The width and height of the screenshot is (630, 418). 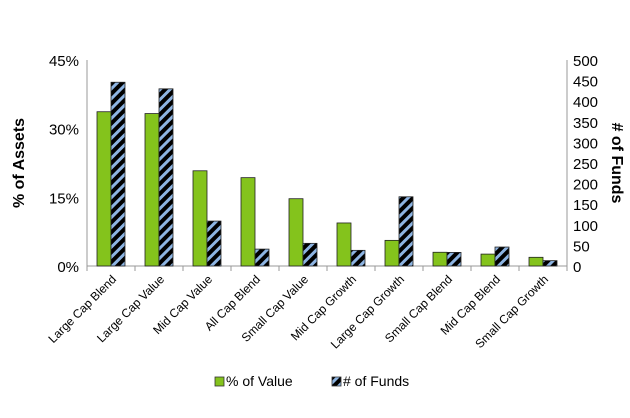 I want to click on legend-label-value: % of Value, so click(x=259, y=381).